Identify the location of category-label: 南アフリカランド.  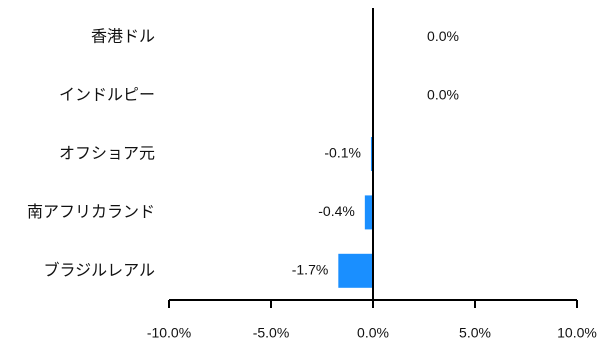
(91, 211).